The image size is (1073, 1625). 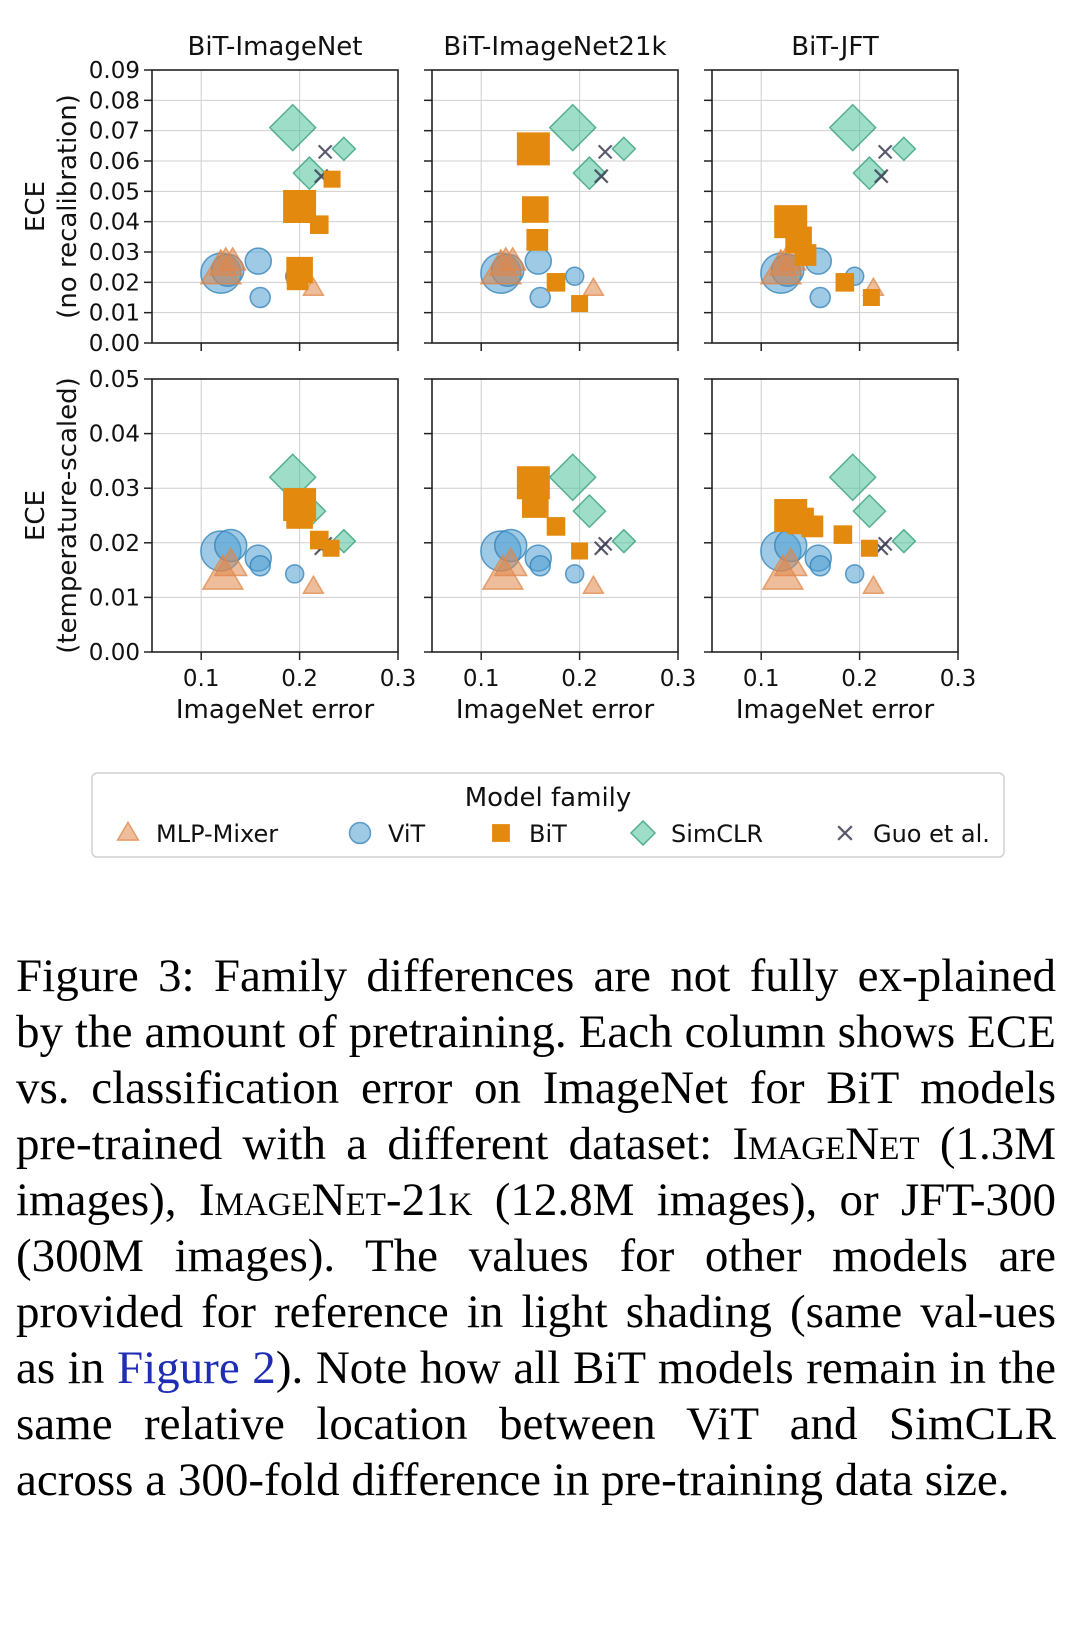 I want to click on y-tick-label: 0.06, so click(x=114, y=162).